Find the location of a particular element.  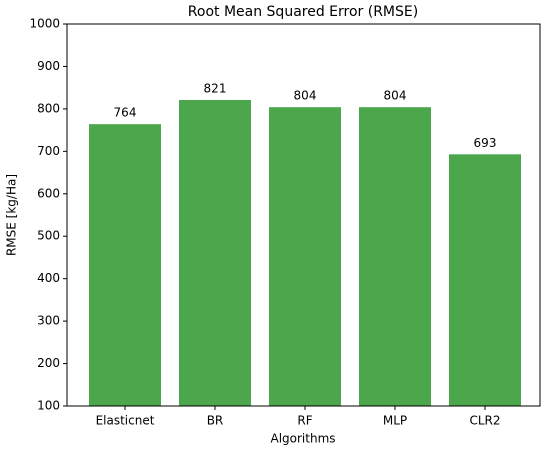

y-tick-label: 500 is located at coordinates (48, 236).